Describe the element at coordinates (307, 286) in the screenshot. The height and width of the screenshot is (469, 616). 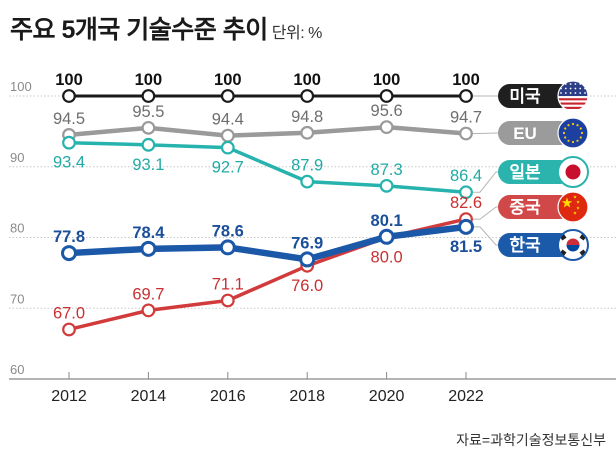
I see `data-label-cn: 76.0` at that location.